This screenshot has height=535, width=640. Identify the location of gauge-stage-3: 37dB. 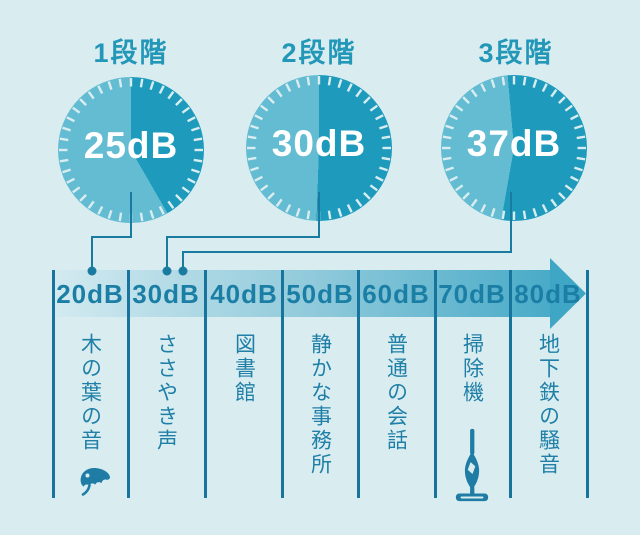
(514, 148).